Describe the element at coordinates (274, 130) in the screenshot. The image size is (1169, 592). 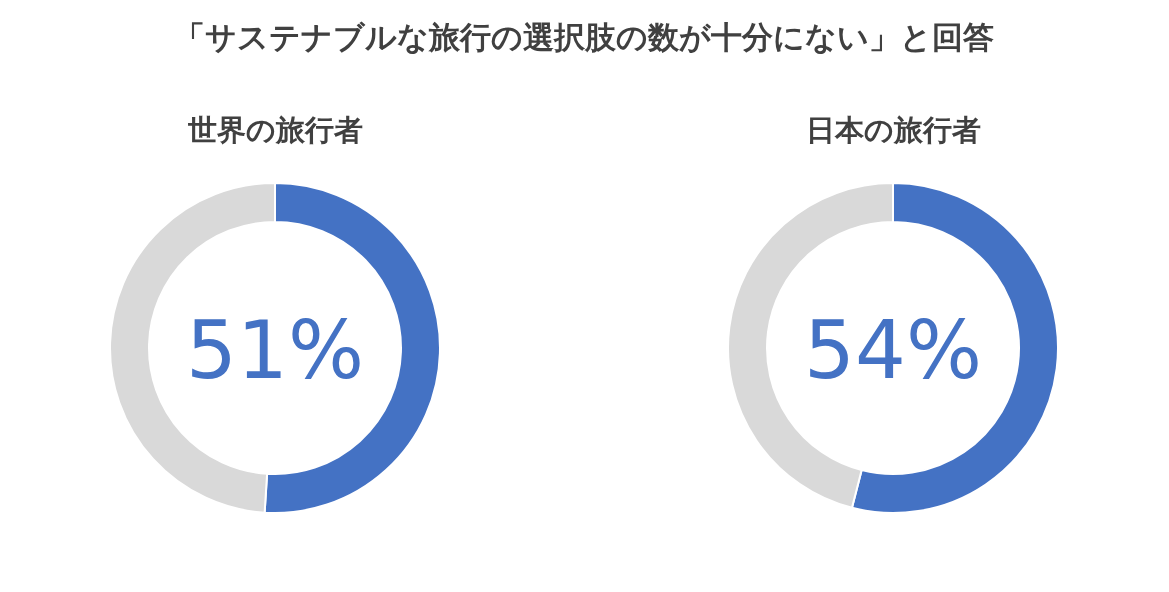
I see `chart-subtitle: 世界の旅行者` at that location.